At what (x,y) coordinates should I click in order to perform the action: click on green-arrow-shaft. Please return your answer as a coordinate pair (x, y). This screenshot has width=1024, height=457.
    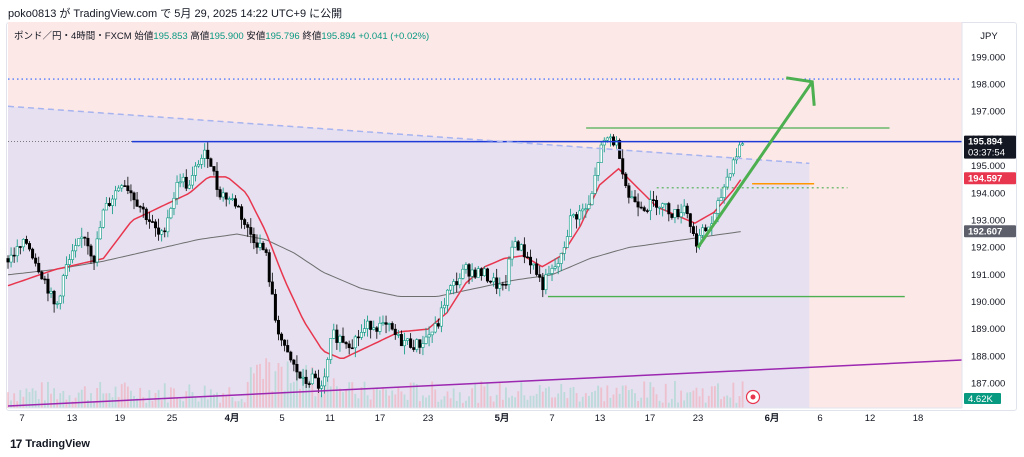
    Looking at the image, I should click on (755, 164).